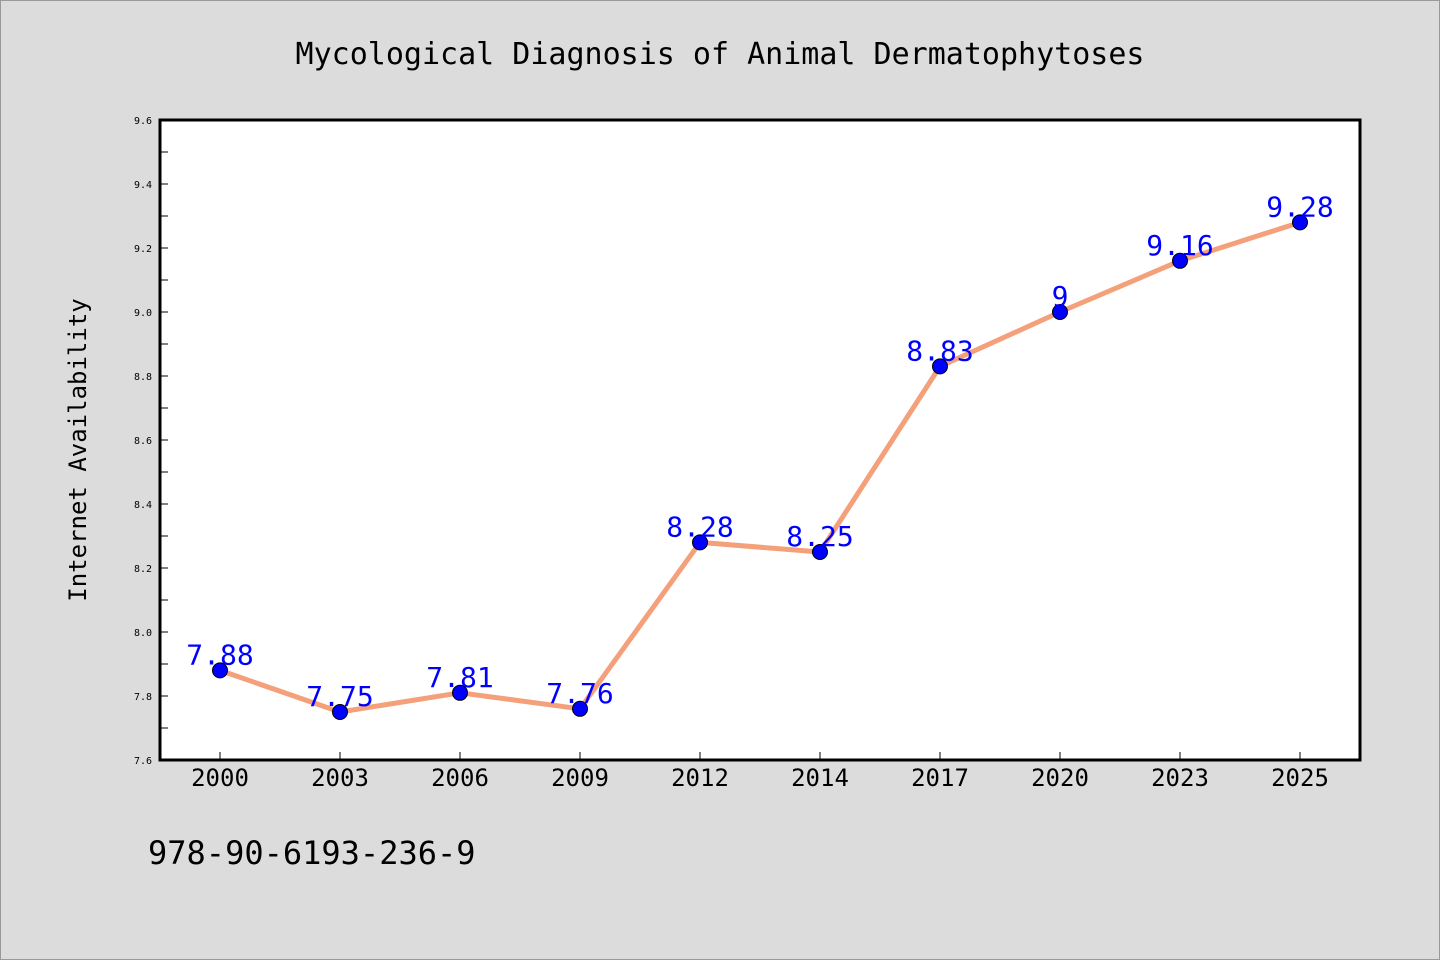 This screenshot has height=960, width=1440. Describe the element at coordinates (1299, 206) in the screenshot. I see `data-label-2025: 9.28` at that location.